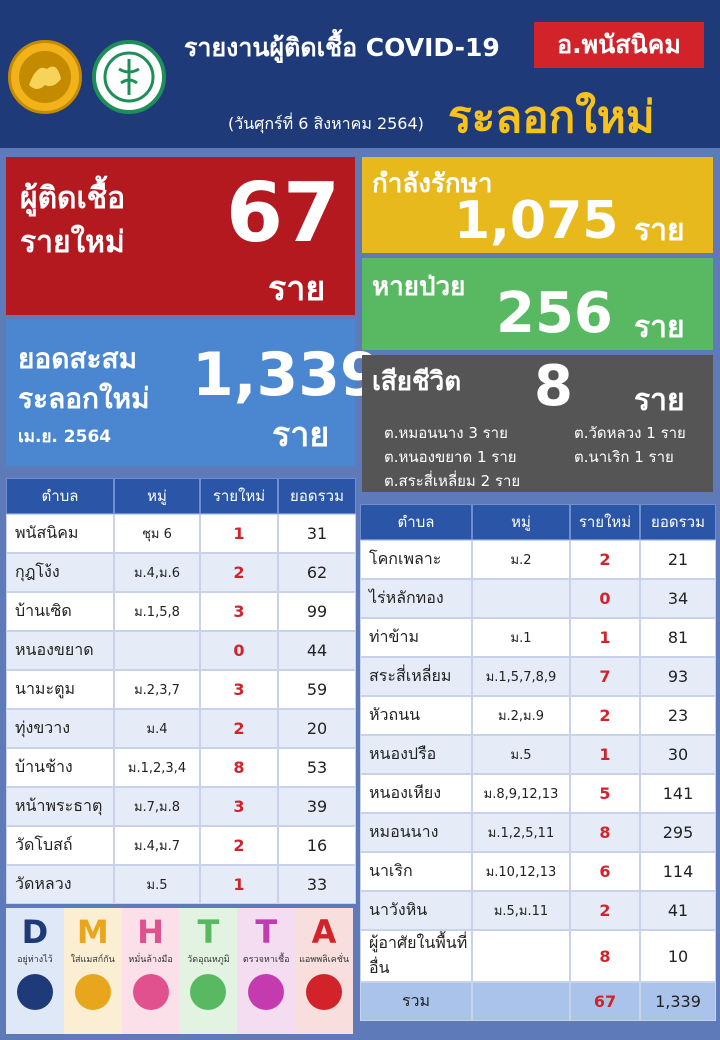 Image resolution: width=720 pixels, height=1040 pixels. What do you see at coordinates (619, 45) in the screenshot?
I see `district-badge: อ.พนัสนิคม` at bounding box center [619, 45].